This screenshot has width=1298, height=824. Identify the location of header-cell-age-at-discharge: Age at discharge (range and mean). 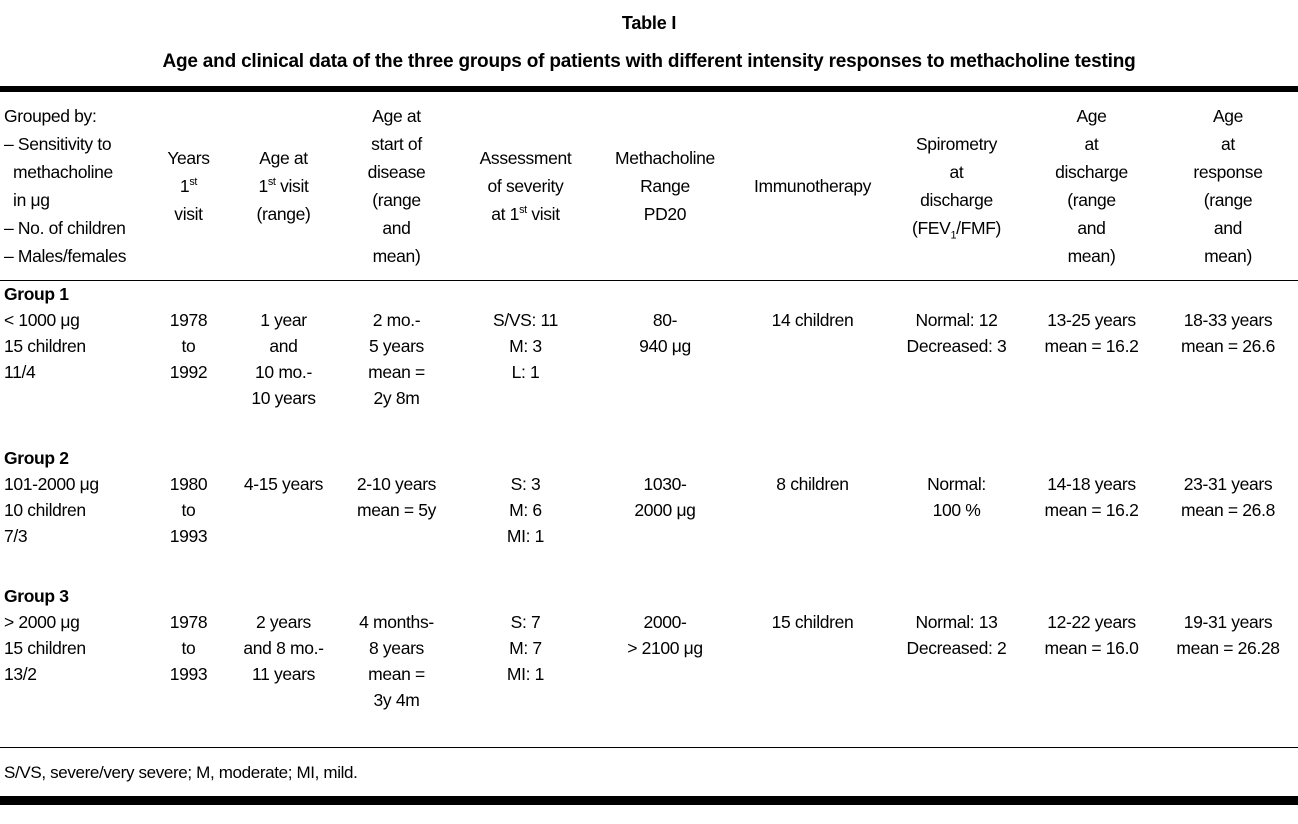
(1091, 186).